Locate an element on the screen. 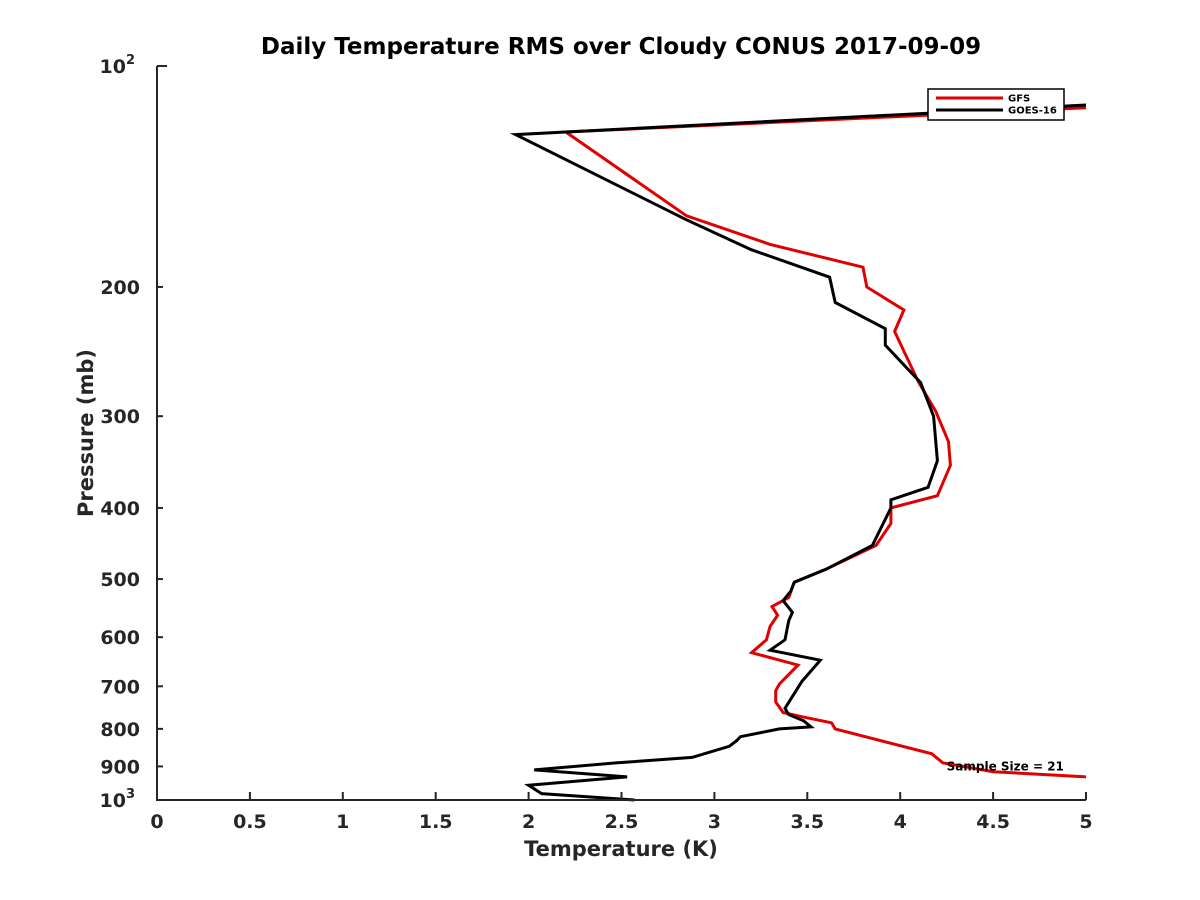  x-tick-label: 1 is located at coordinates (342, 822).